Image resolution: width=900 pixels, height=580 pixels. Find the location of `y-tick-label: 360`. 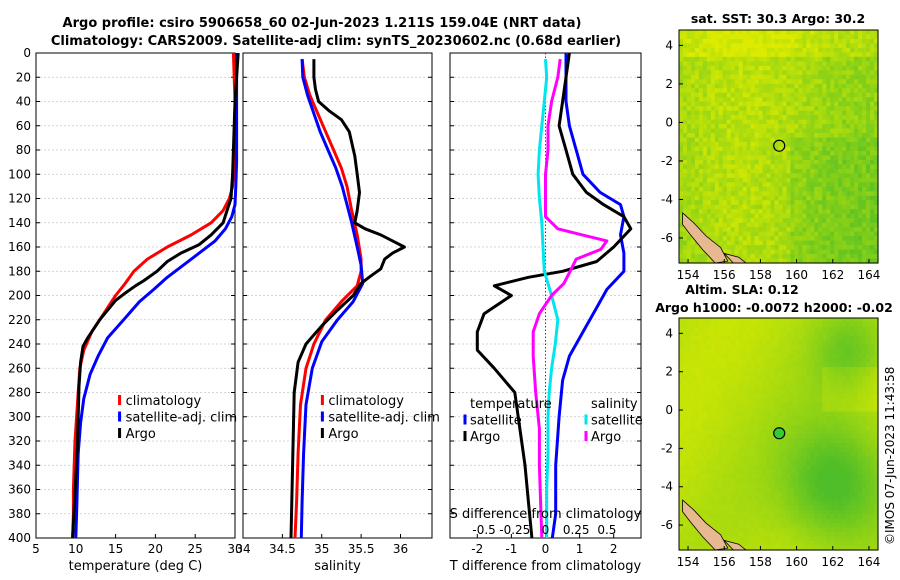

y-tick-label: 360 is located at coordinates (19, 490).